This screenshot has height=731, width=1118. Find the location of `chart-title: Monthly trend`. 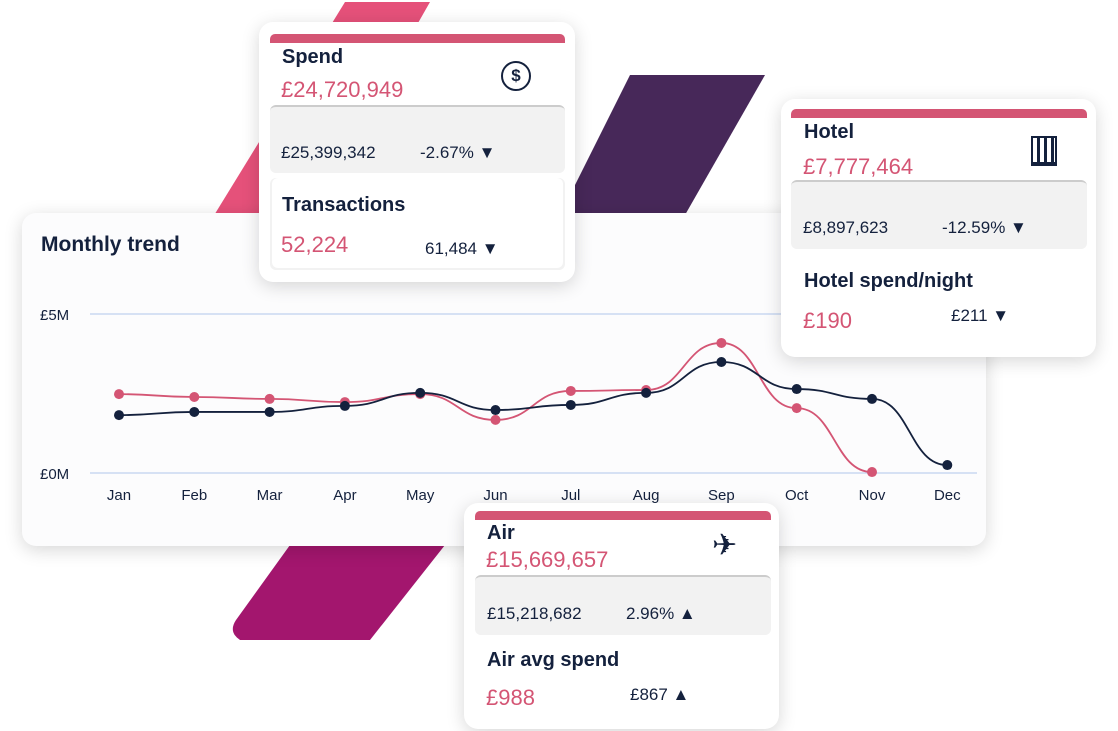

chart-title: Monthly trend is located at coordinates (110, 244).